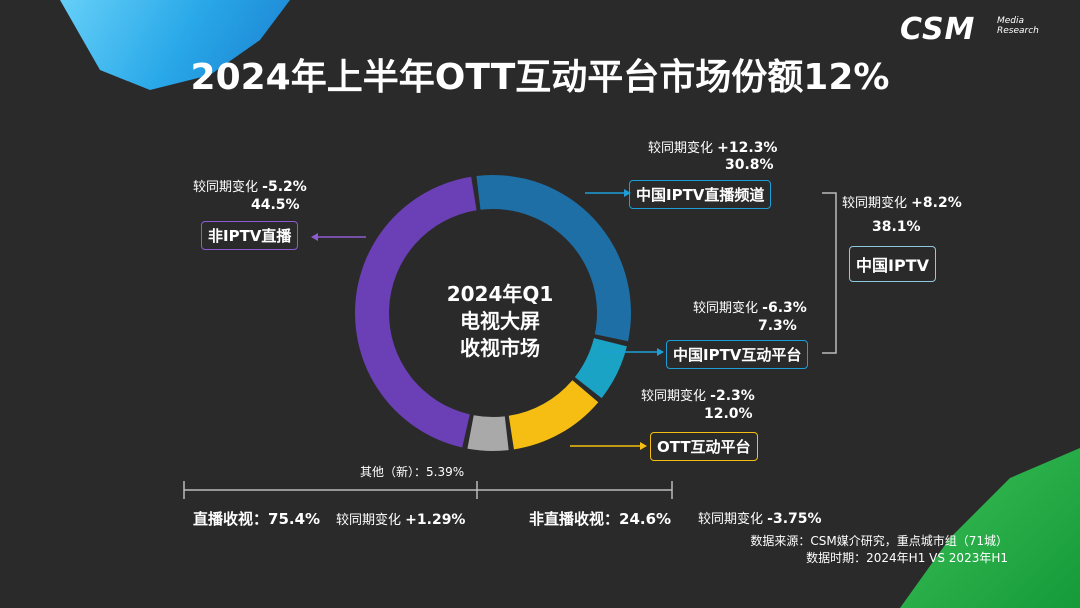  What do you see at coordinates (728, 414) in the screenshot?
I see `ott-pct: 12.0%` at bounding box center [728, 414].